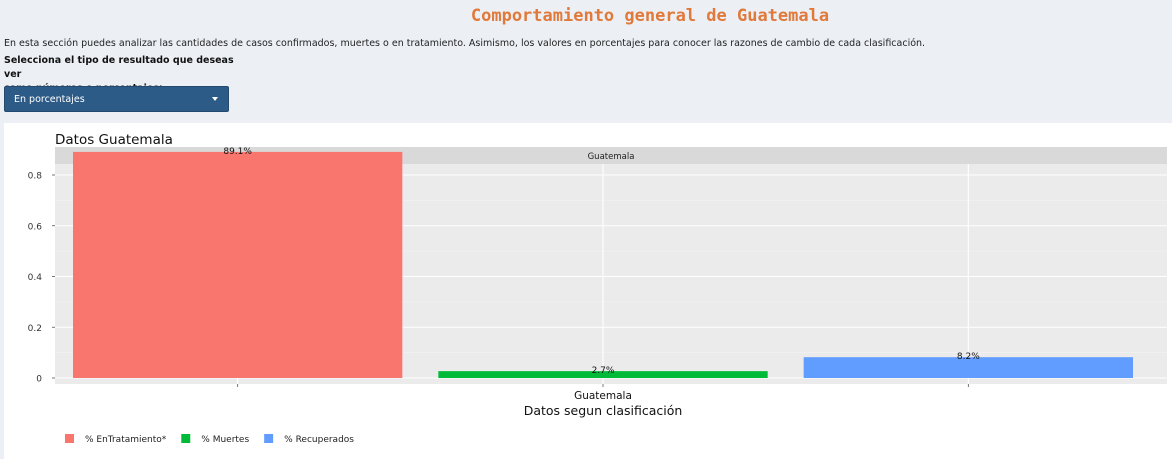 The height and width of the screenshot is (459, 1172). What do you see at coordinates (35, 177) in the screenshot?
I see `y-tick-label: 0.8` at bounding box center [35, 177].